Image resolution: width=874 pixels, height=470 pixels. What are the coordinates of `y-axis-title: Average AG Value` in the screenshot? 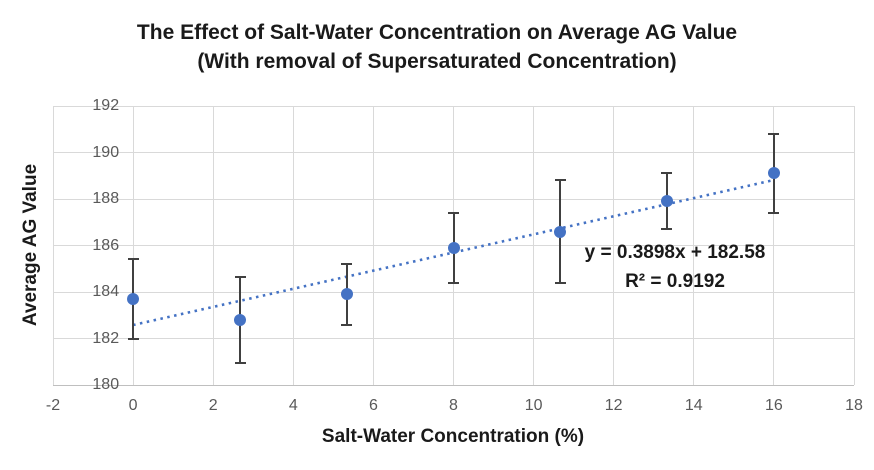 It's located at (30, 245).